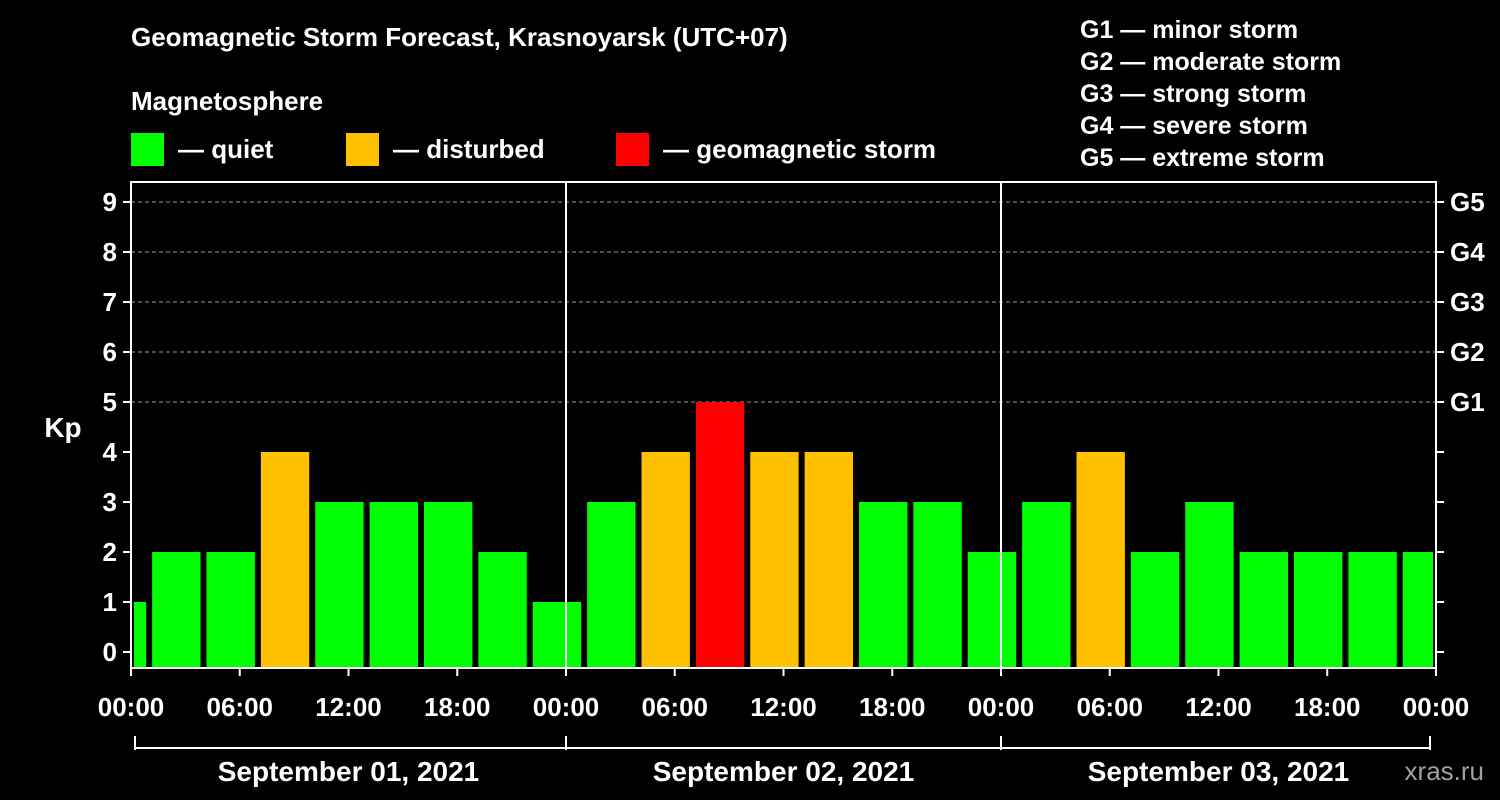 The width and height of the screenshot is (1500, 800). Describe the element at coordinates (1467, 352) in the screenshot. I see `g-tick-label: G2` at that location.